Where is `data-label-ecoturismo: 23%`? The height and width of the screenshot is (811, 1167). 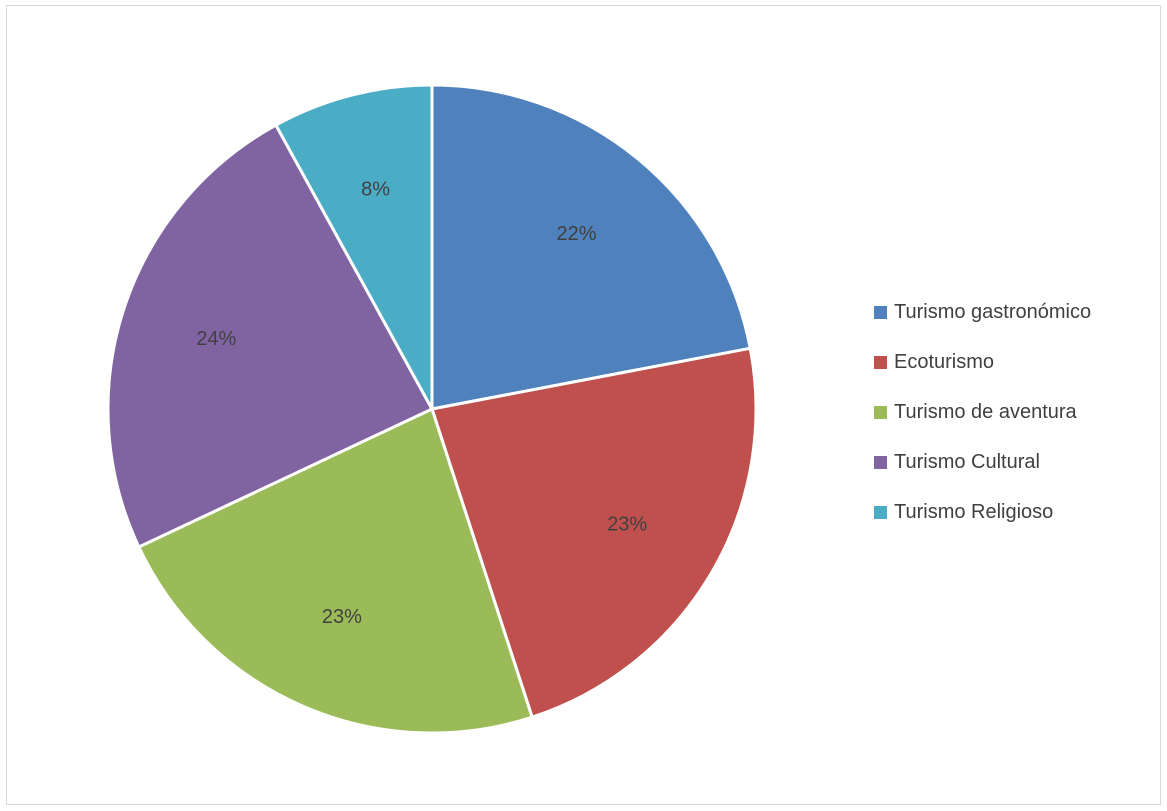
data-label-ecoturismo: 23% is located at coordinates (627, 524).